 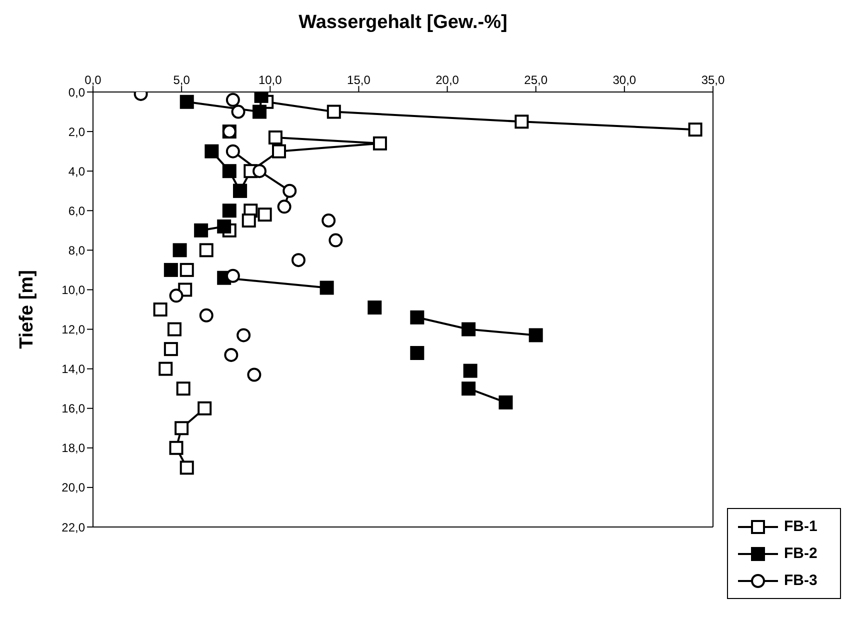 What do you see at coordinates (74, 527) in the screenshot?
I see `y-tick-label: 22,0` at bounding box center [74, 527].